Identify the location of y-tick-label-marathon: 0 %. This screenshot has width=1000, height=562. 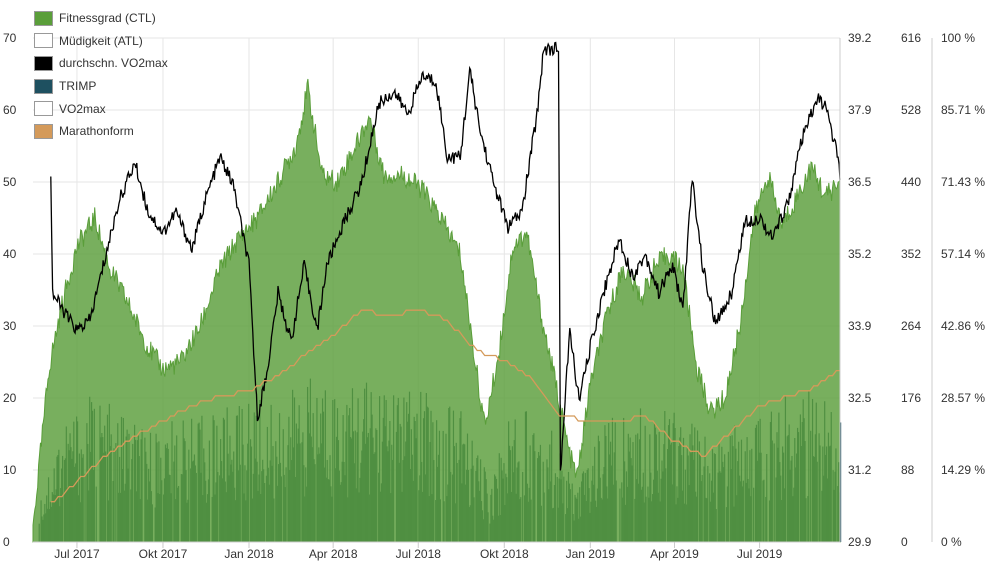
(951, 542).